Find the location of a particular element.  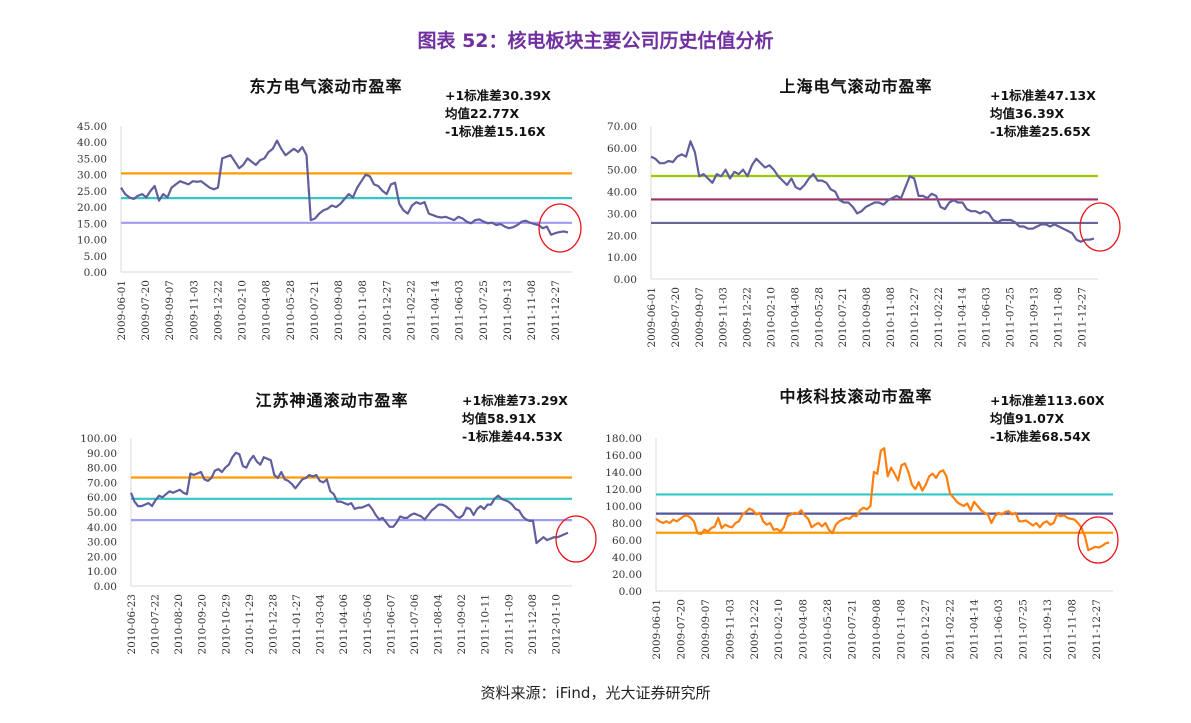

chart-title: 东方电气滚动市盈率 is located at coordinates (325, 86).